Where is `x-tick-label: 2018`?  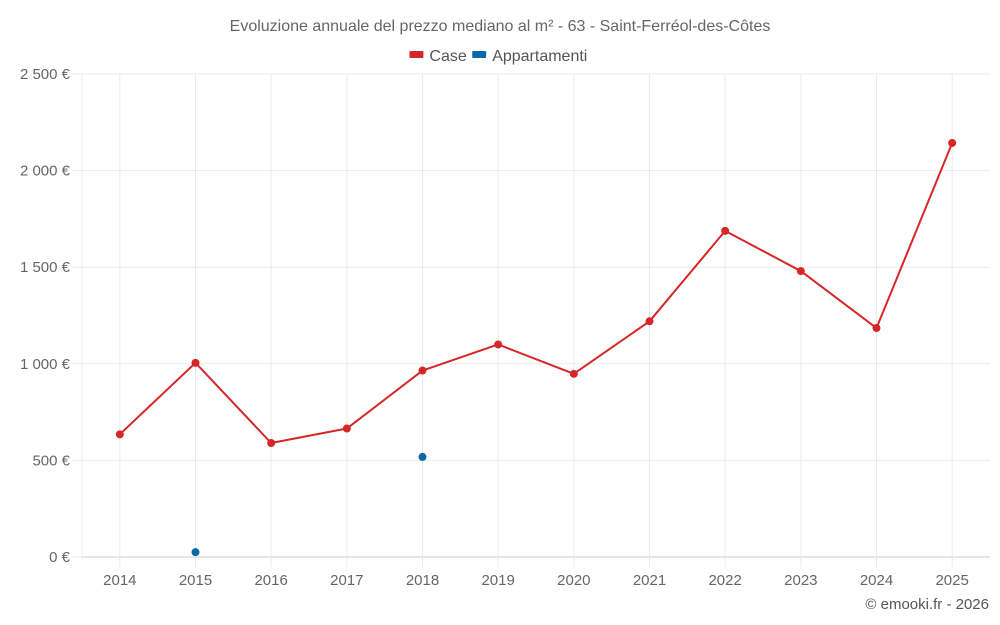
x-tick-label: 2018 is located at coordinates (422, 580).